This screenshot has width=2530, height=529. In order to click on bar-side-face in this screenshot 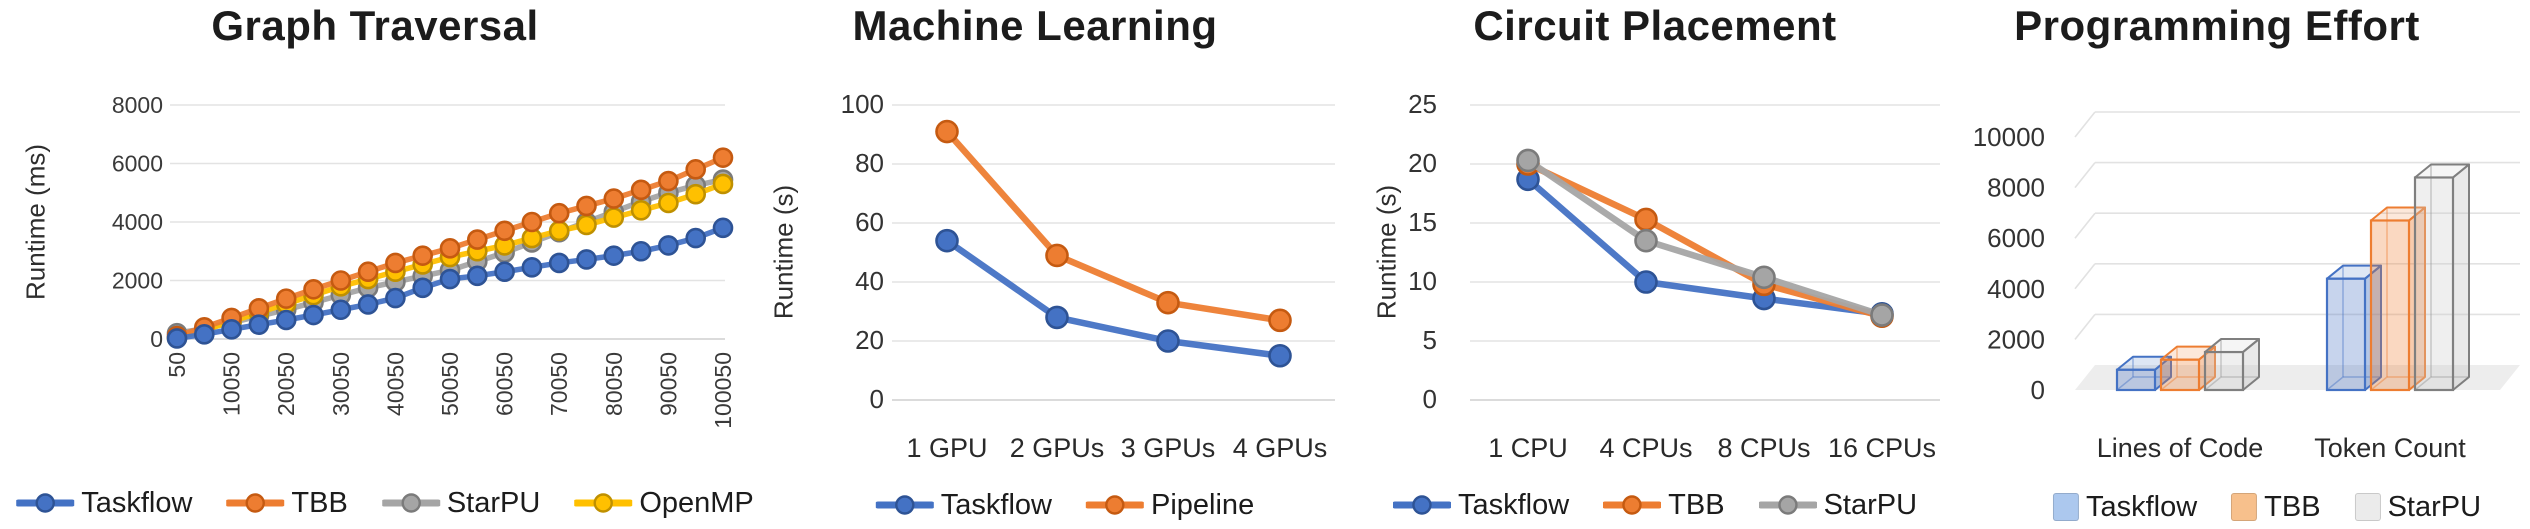, I will do `click(2461, 277)`.